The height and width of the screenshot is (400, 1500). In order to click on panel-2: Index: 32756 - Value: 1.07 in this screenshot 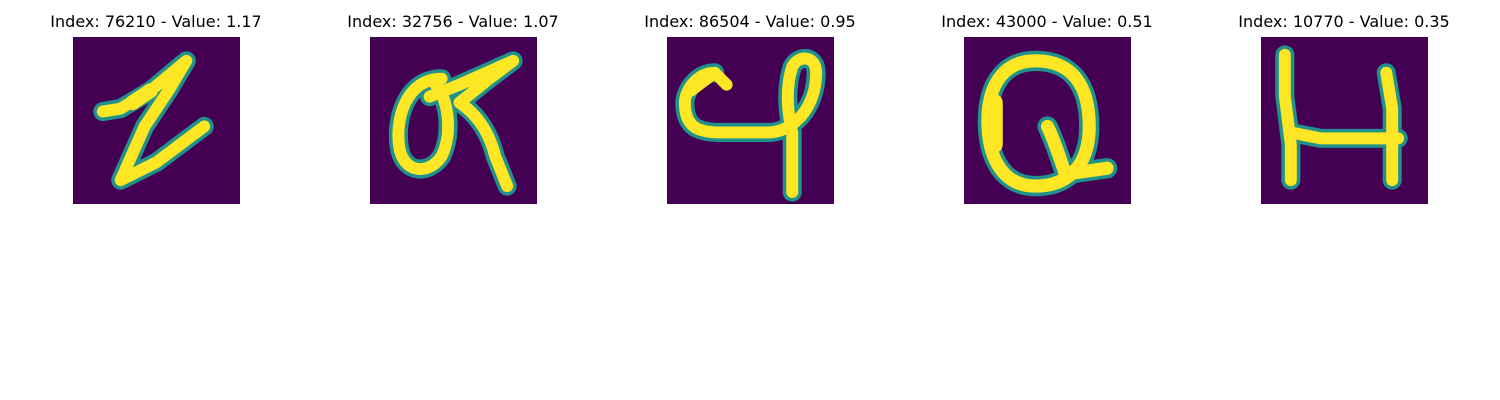, I will do `click(453, 105)`.